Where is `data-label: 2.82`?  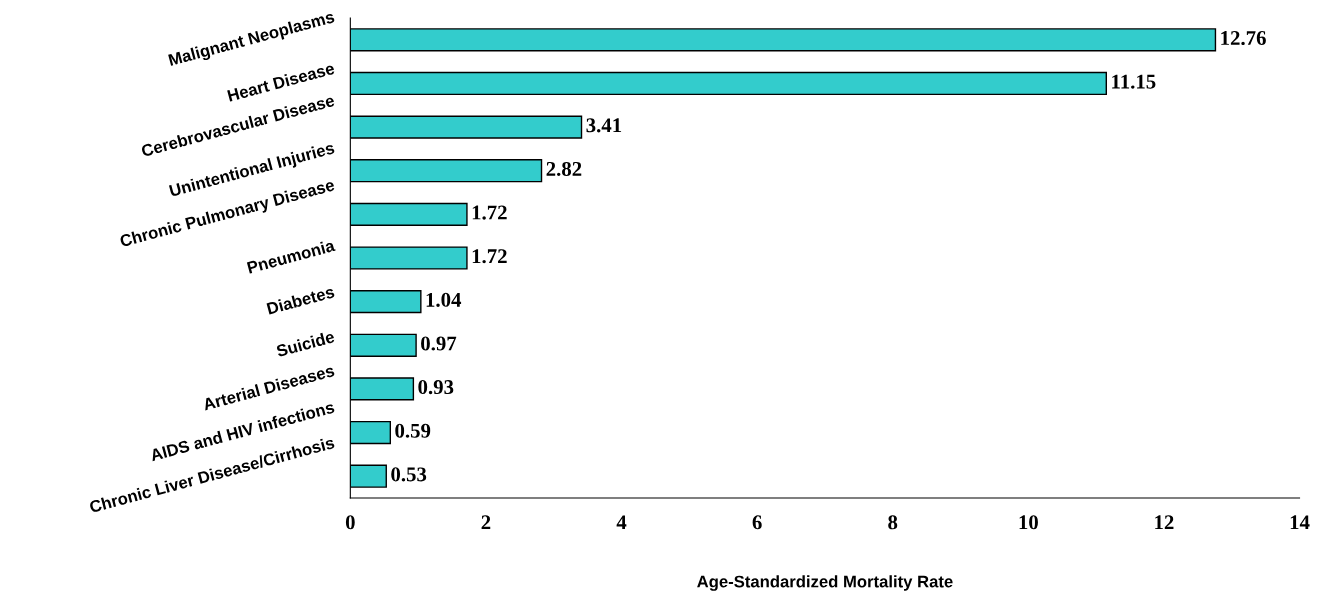
data-label: 2.82 is located at coordinates (564, 169).